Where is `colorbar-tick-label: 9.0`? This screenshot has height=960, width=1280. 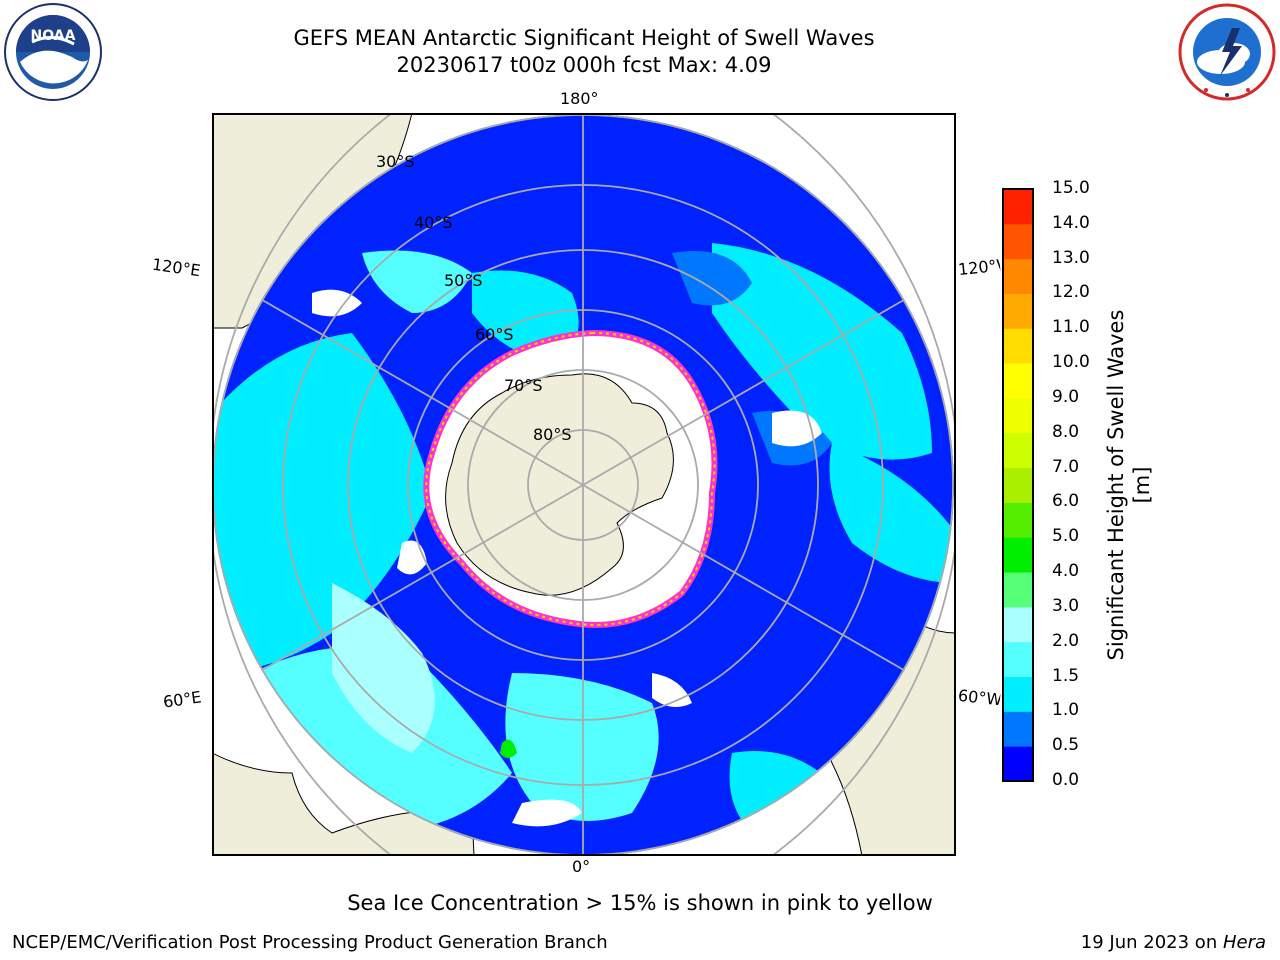 colorbar-tick-label: 9.0 is located at coordinates (1066, 396).